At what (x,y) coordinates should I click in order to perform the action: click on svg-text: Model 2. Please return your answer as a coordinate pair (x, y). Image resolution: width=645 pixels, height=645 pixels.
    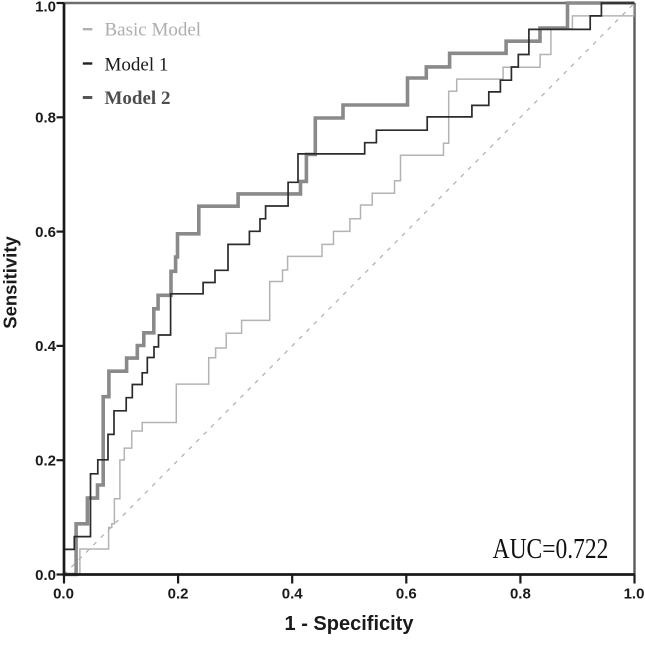
    Looking at the image, I should click on (138, 98).